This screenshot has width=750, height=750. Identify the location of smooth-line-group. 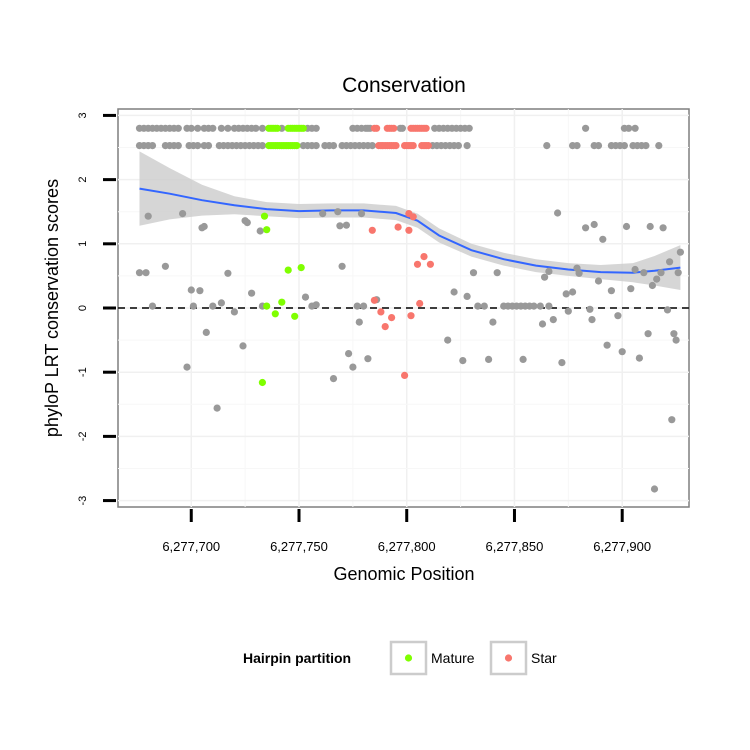
(410, 230).